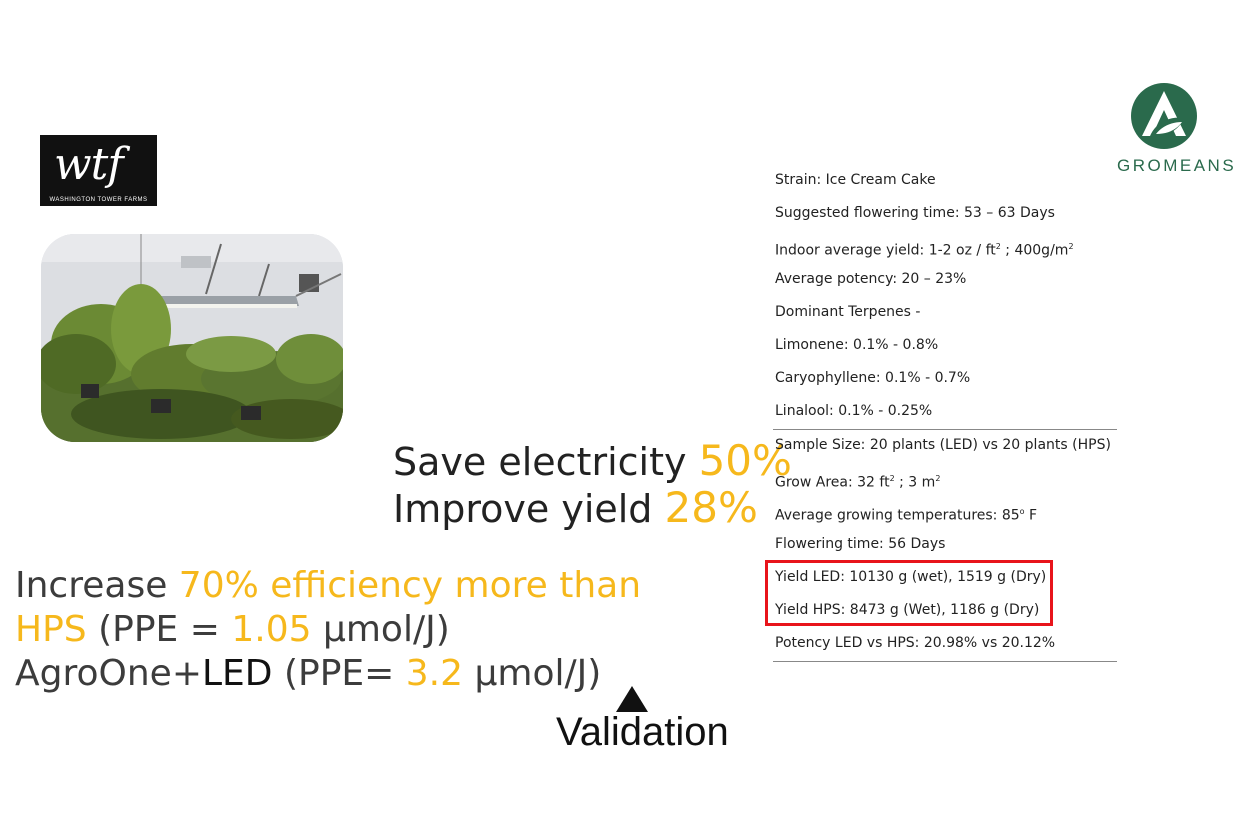 This screenshot has width=1249, height=820. I want to click on wtf-caption: WASHINGTON TOWER FARMS, so click(98, 200).